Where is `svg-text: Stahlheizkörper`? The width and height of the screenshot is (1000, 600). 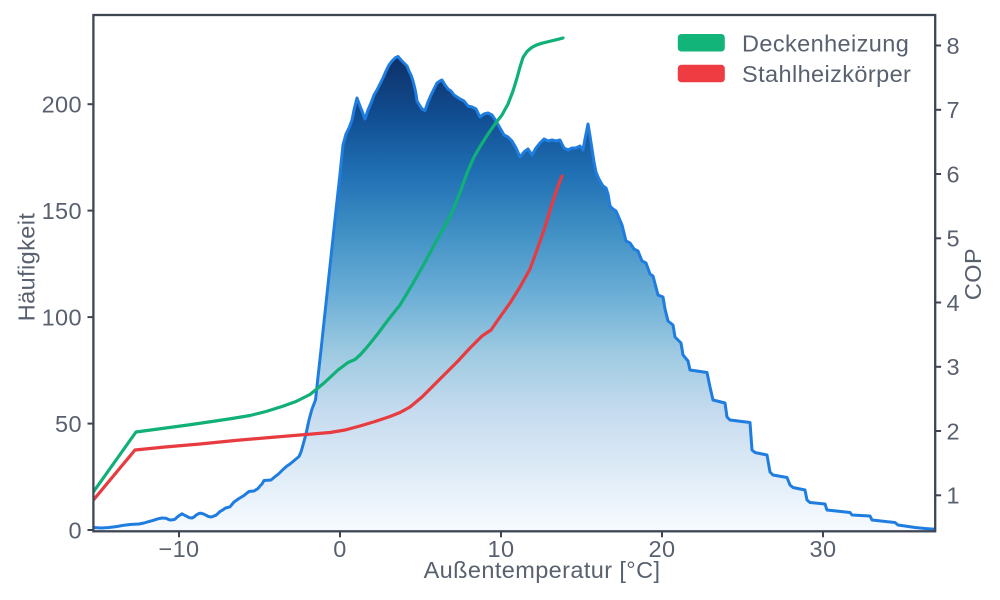
svg-text: Stahlheizkörper is located at coordinates (826, 74).